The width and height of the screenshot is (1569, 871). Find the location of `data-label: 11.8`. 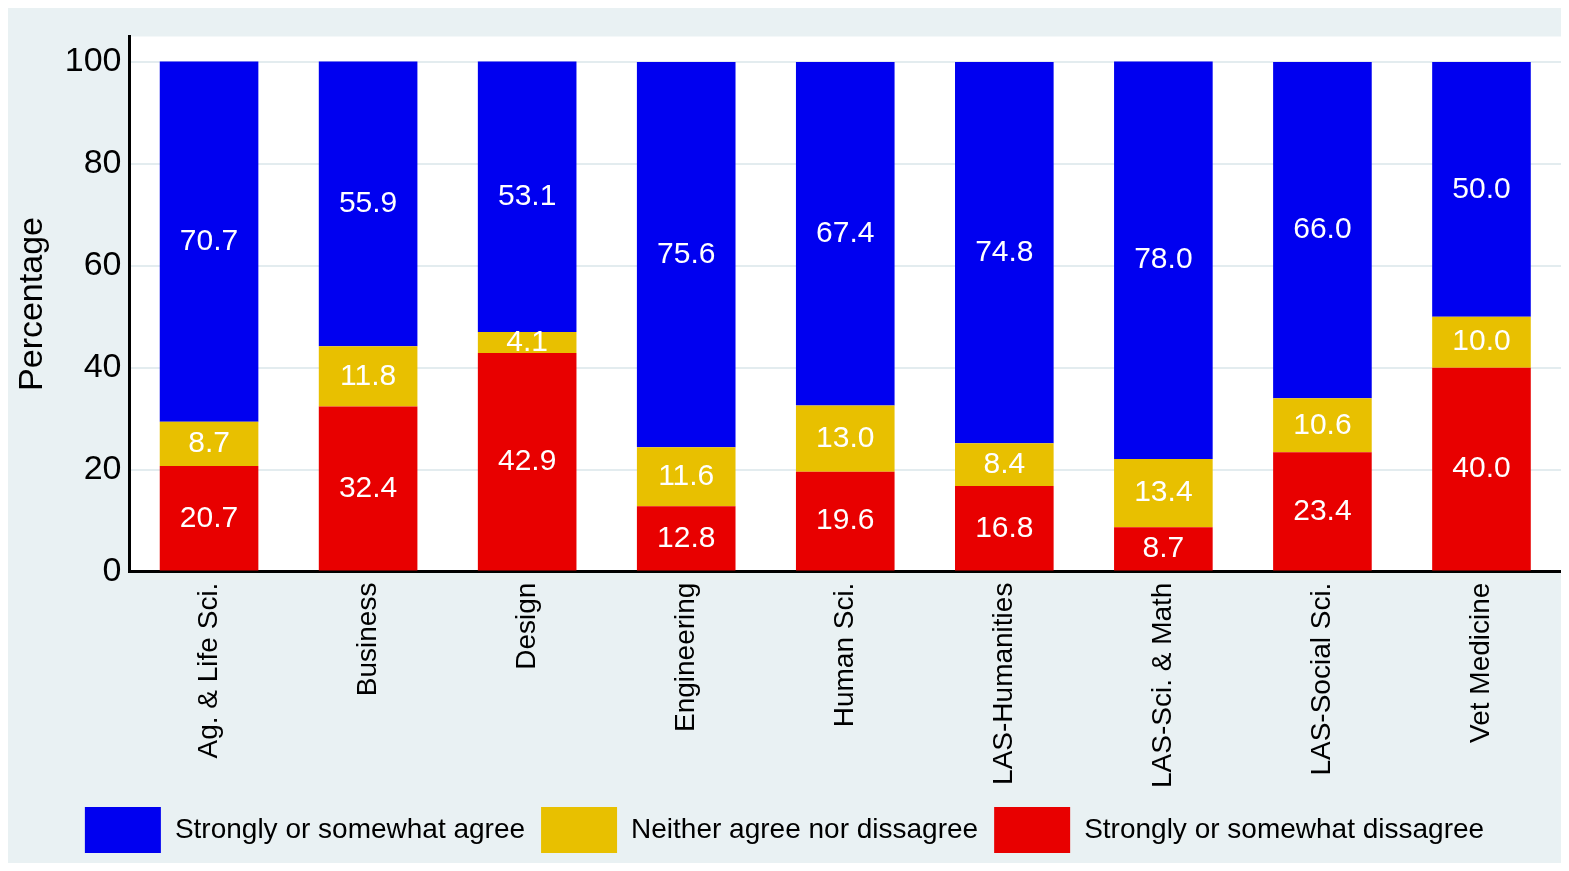

data-label: 11.8 is located at coordinates (368, 374).